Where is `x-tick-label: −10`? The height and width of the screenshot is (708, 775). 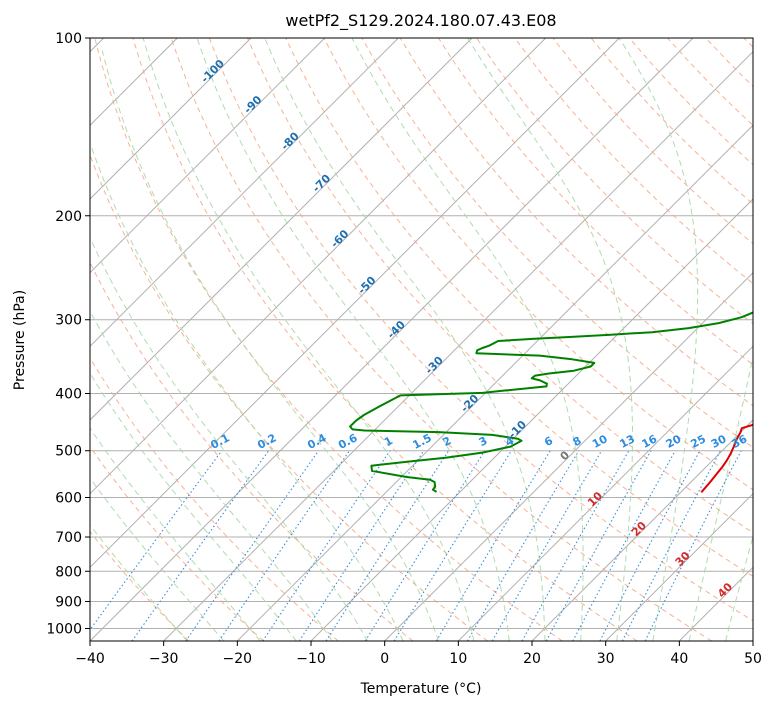
x-tick-label: −10 is located at coordinates (311, 659).